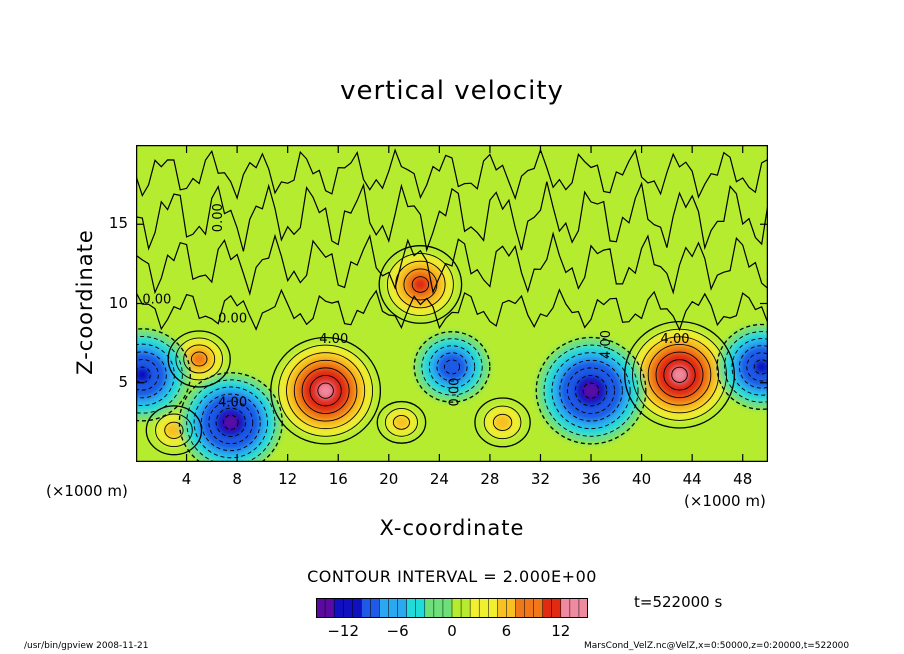 This screenshot has width=904, height=654. What do you see at coordinates (540, 479) in the screenshot?
I see `x-tick-label: 32` at bounding box center [540, 479].